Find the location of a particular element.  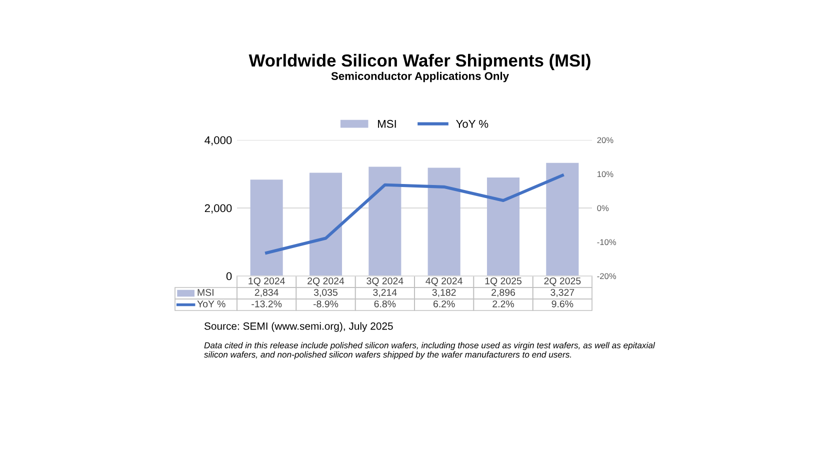

text: YoY % is located at coordinates (211, 304).